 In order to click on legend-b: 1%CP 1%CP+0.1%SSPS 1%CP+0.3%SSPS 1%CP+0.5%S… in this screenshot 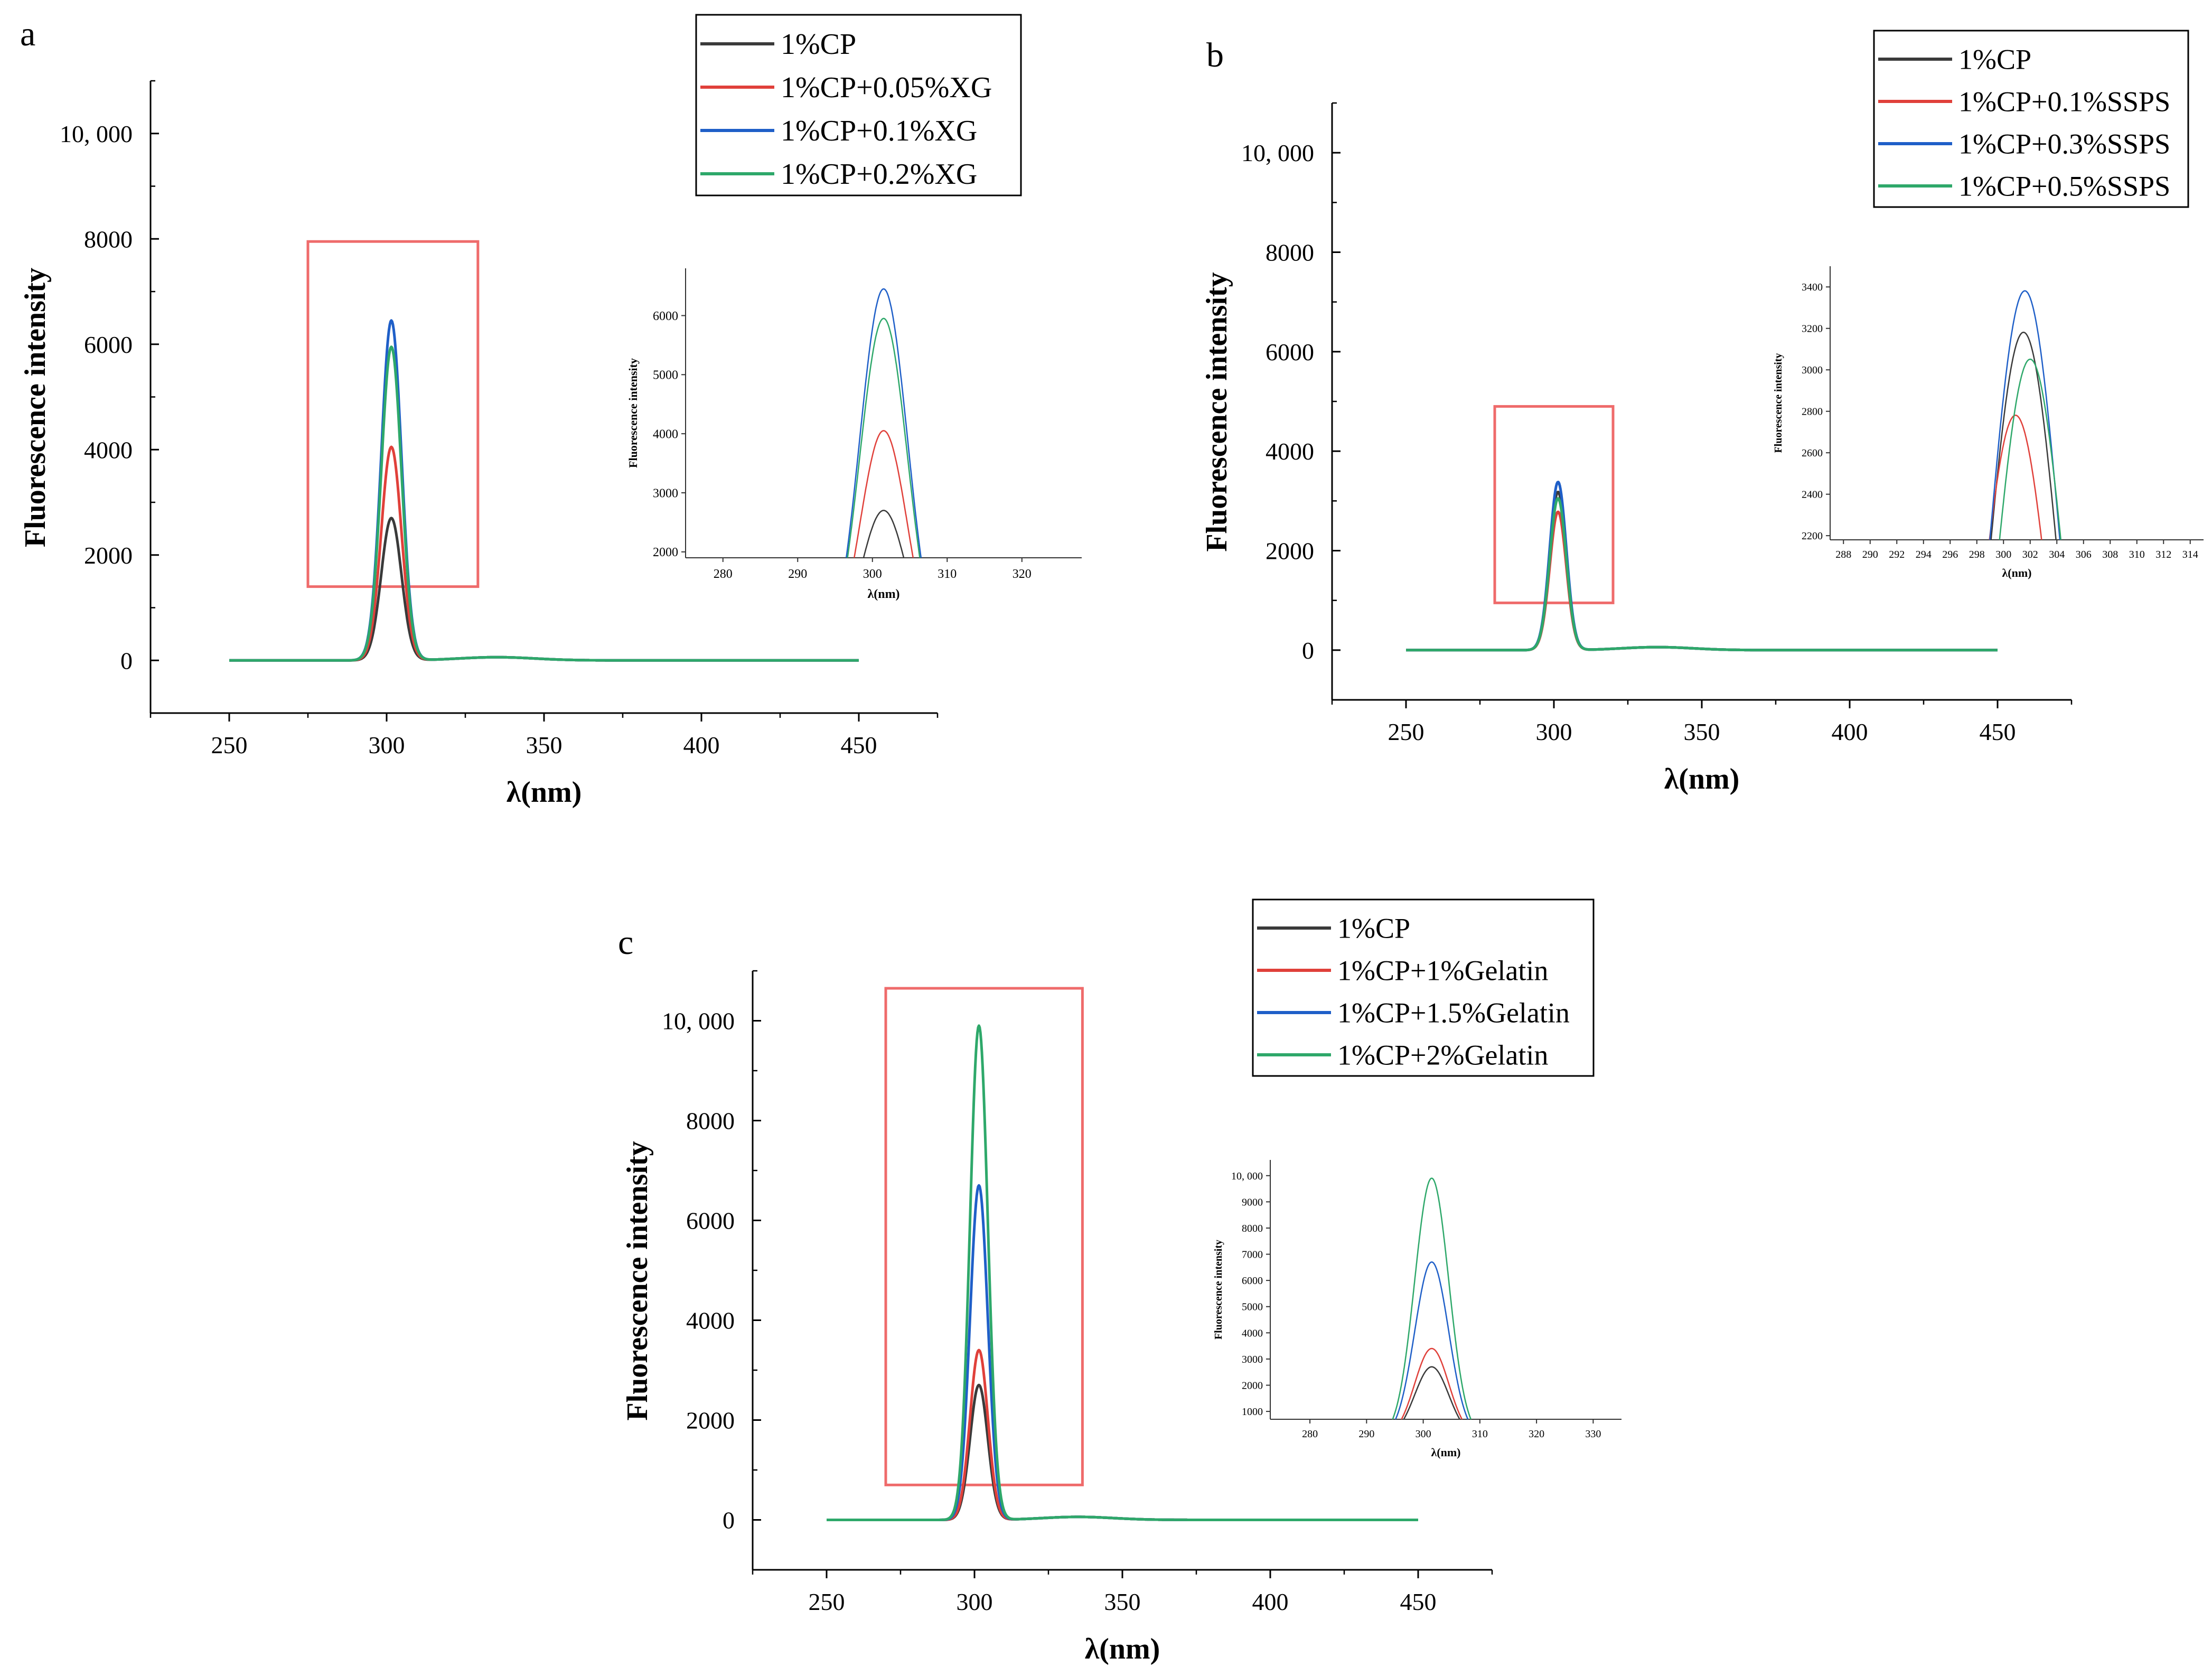, I will do `click(2031, 119)`.